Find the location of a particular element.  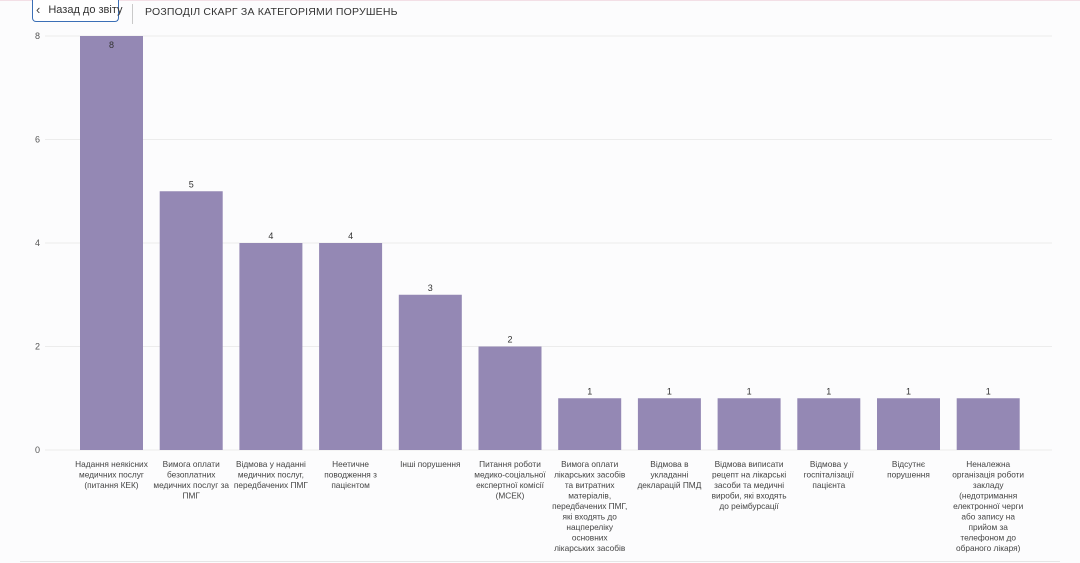

x-tick-label: Відмова в укладанні декларацій ПМД is located at coordinates (669, 474).